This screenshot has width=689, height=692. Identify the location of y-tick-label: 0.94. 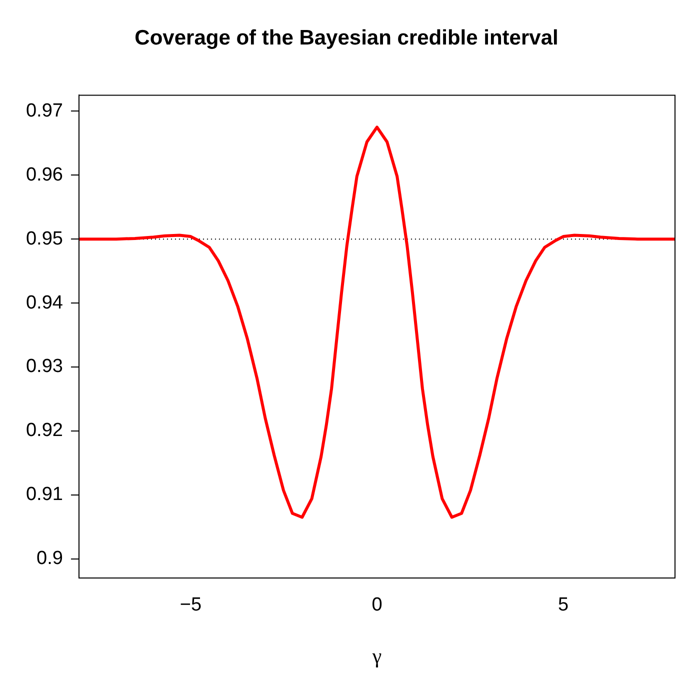
(45, 303).